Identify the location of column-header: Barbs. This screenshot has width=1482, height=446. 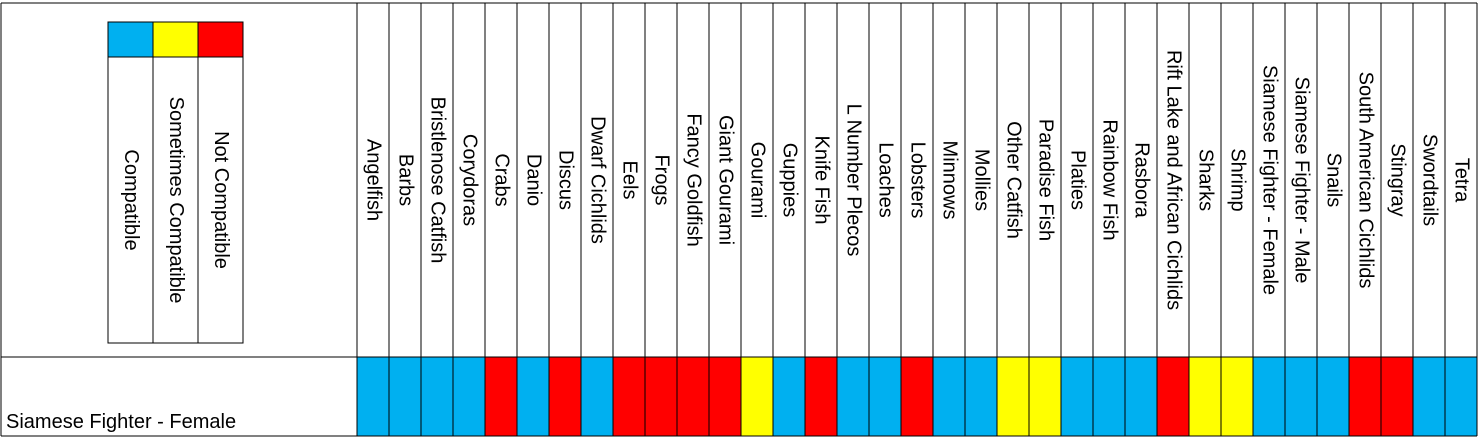
(406, 180).